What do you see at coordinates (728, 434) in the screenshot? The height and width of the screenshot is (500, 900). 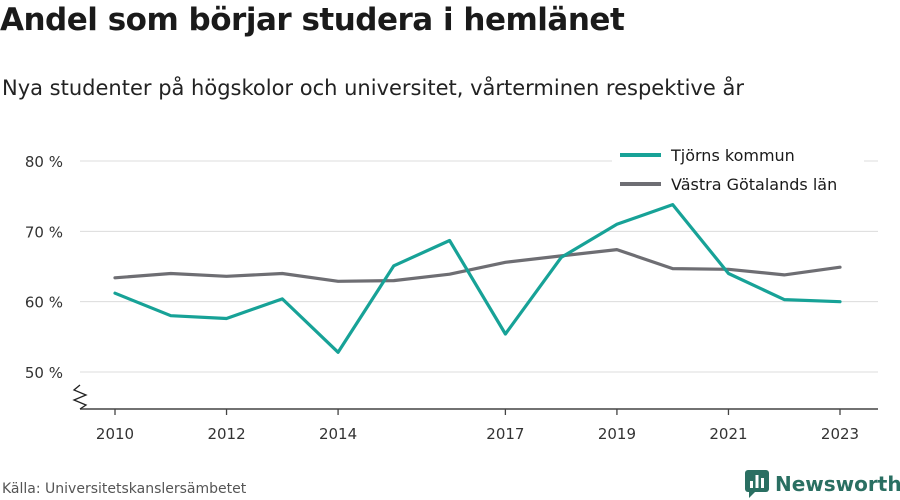 I see `x-tick-label: 2021` at bounding box center [728, 434].